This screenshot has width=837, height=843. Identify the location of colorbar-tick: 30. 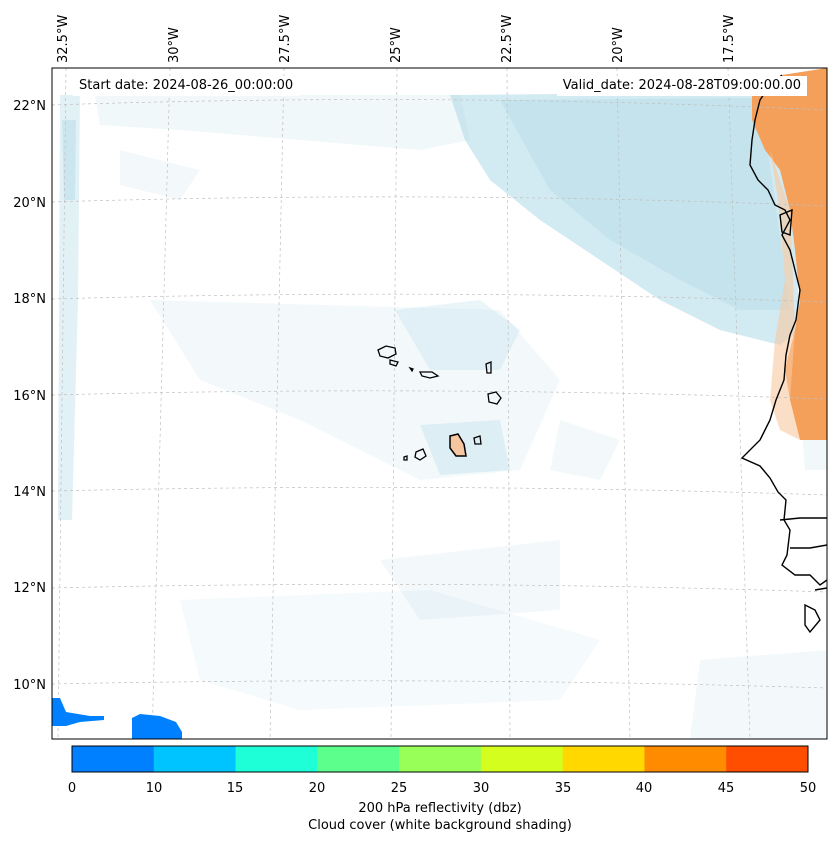
(481, 788).